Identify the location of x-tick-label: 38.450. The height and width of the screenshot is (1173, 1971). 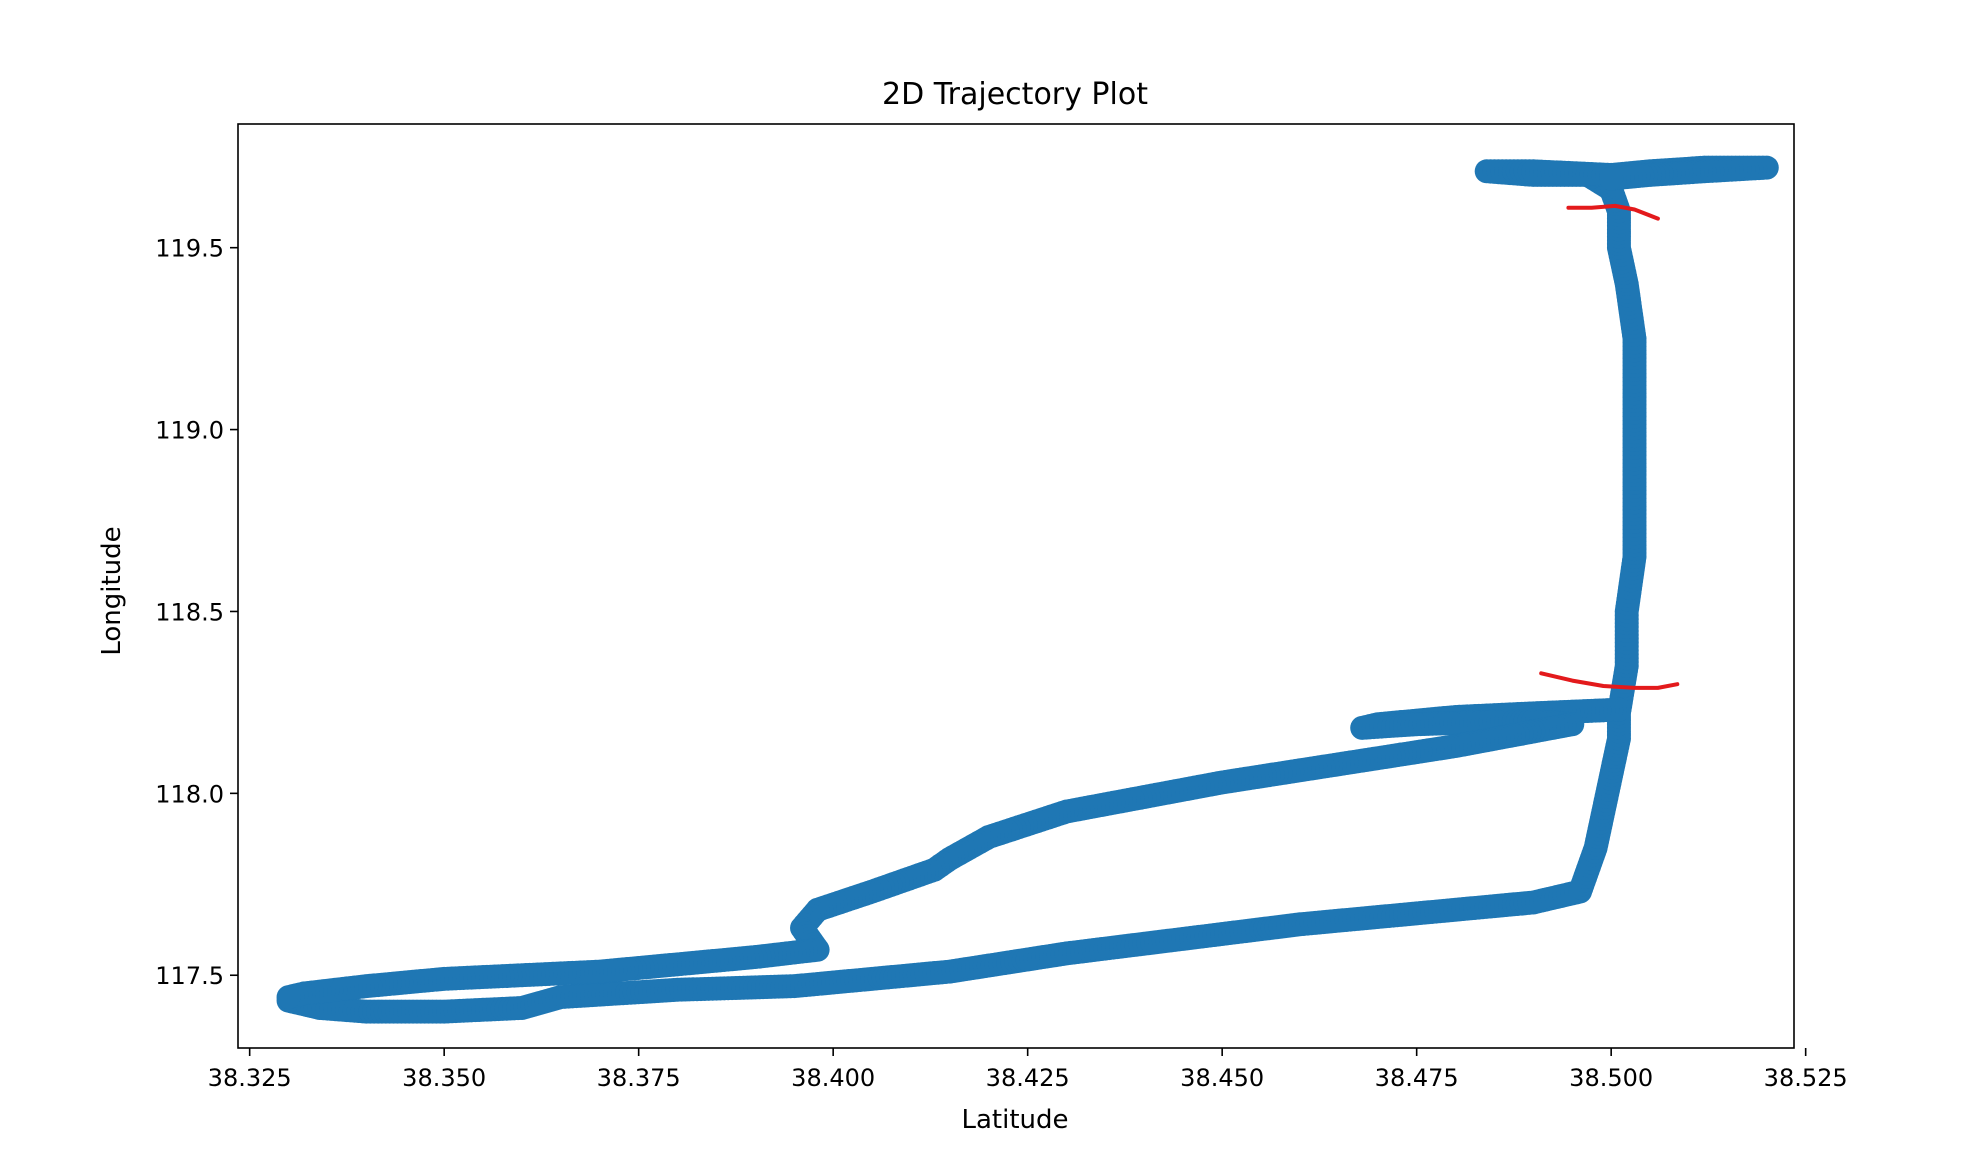
(1222, 1078).